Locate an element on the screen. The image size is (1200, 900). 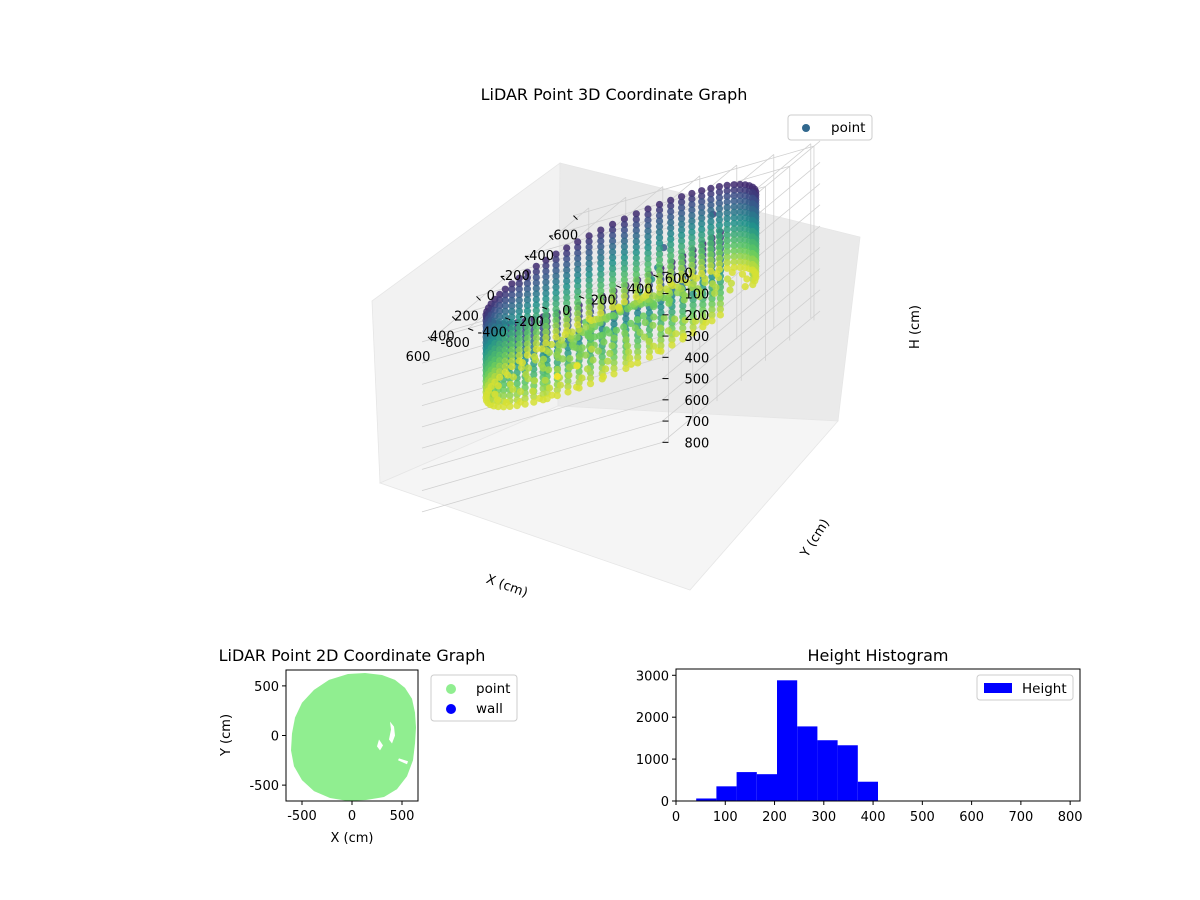
x-tick-label: 800 is located at coordinates (1070, 817).